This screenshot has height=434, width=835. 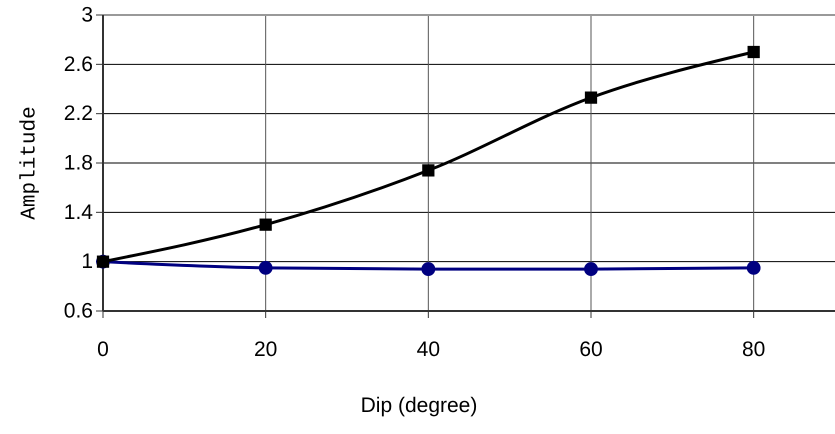 I want to click on x-tick-label: 80, so click(x=754, y=349).